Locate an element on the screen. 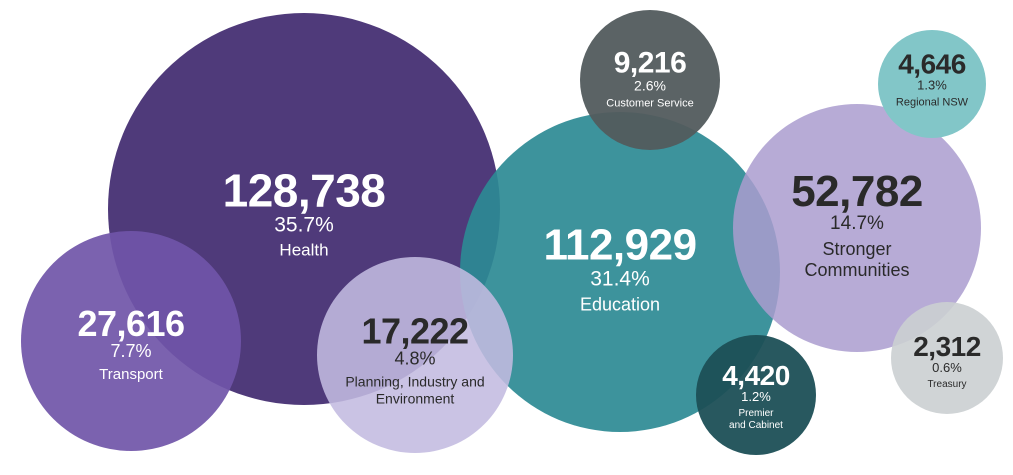 Image resolution: width=1013 pixels, height=475 pixels. bubble-value: 9,216 is located at coordinates (650, 63).